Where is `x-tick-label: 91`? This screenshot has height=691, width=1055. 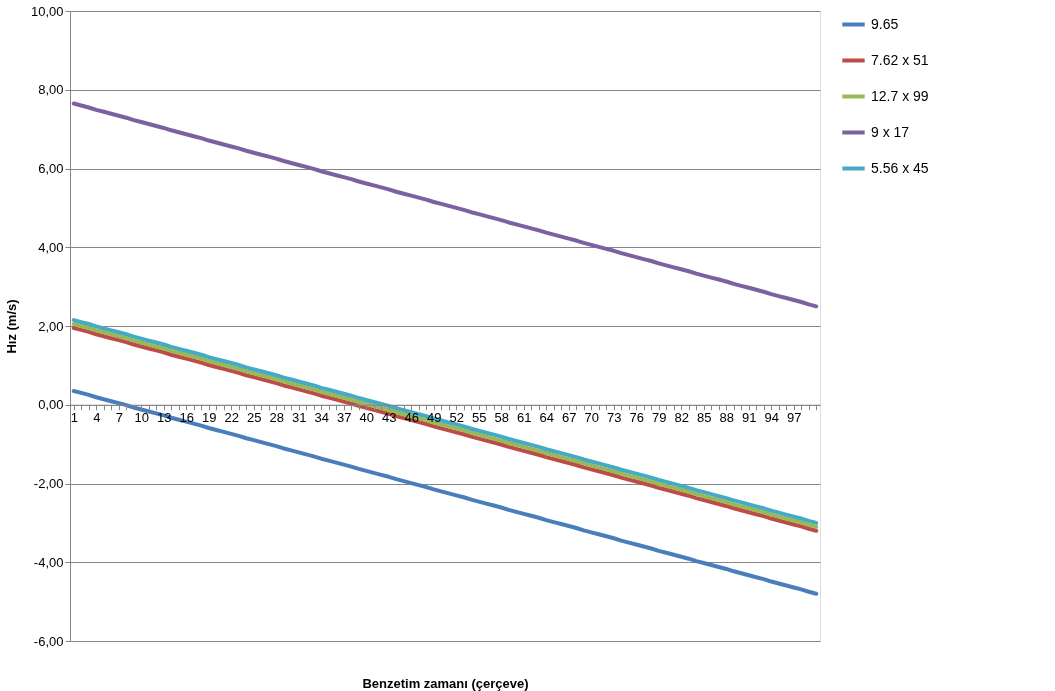
x-tick-label: 91 is located at coordinates (749, 418).